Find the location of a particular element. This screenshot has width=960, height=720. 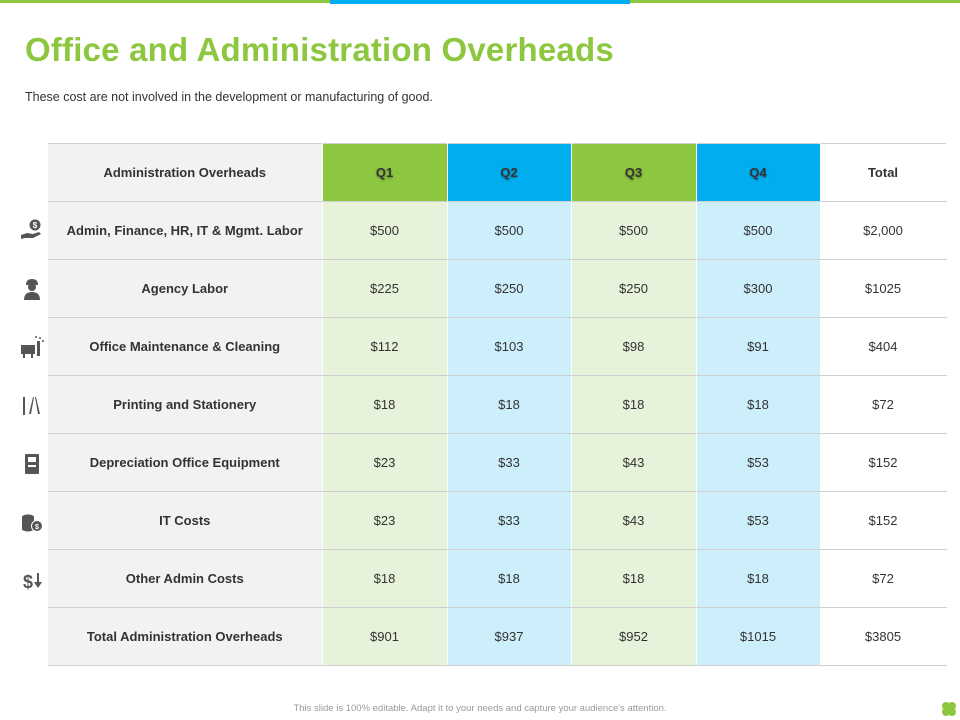

cell-total: $2,000 is located at coordinates (883, 230).